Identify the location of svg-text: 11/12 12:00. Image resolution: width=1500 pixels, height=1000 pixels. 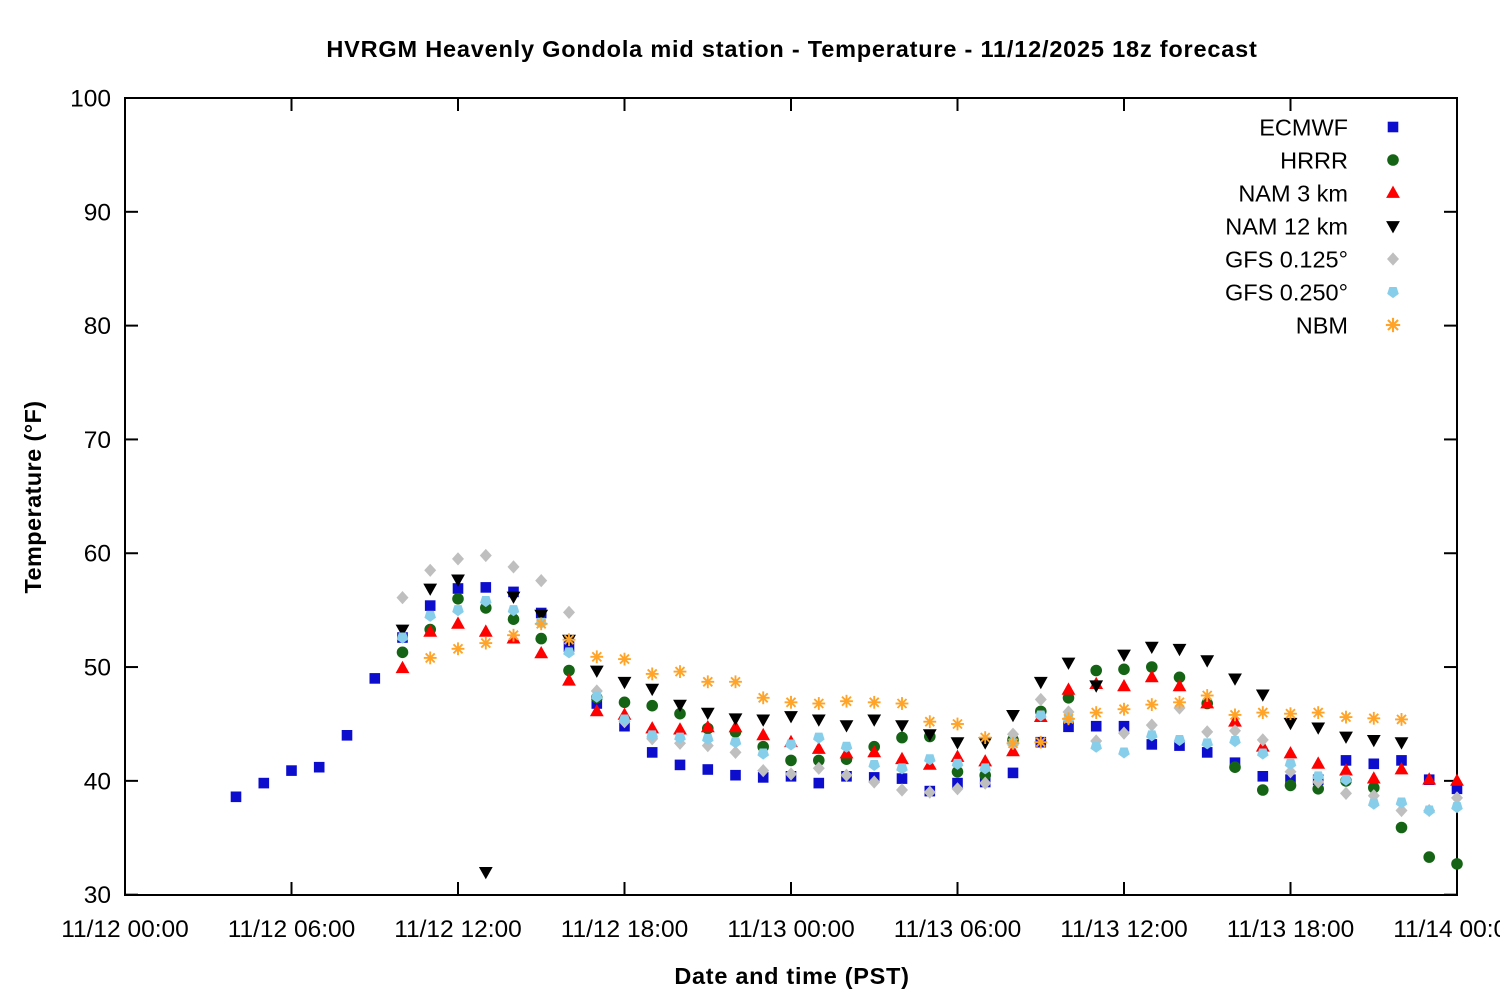
(458, 929).